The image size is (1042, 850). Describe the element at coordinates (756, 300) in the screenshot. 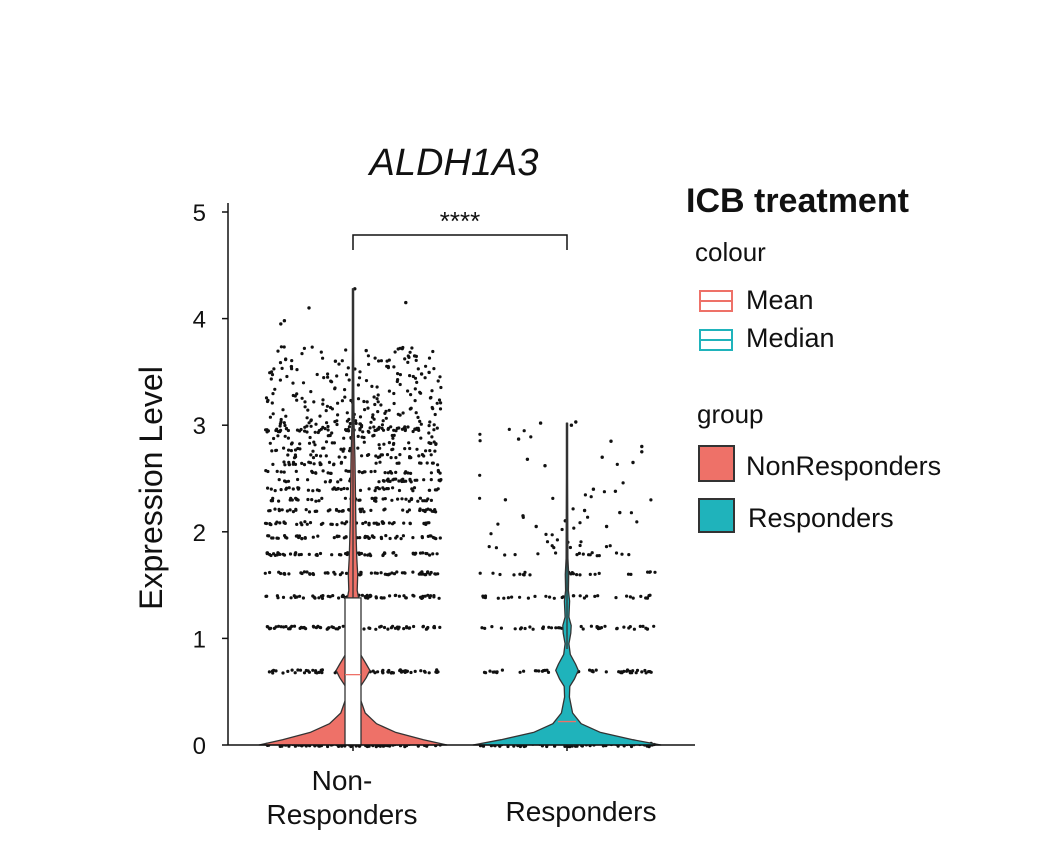

I see `legend-item-mean: Mean` at that location.